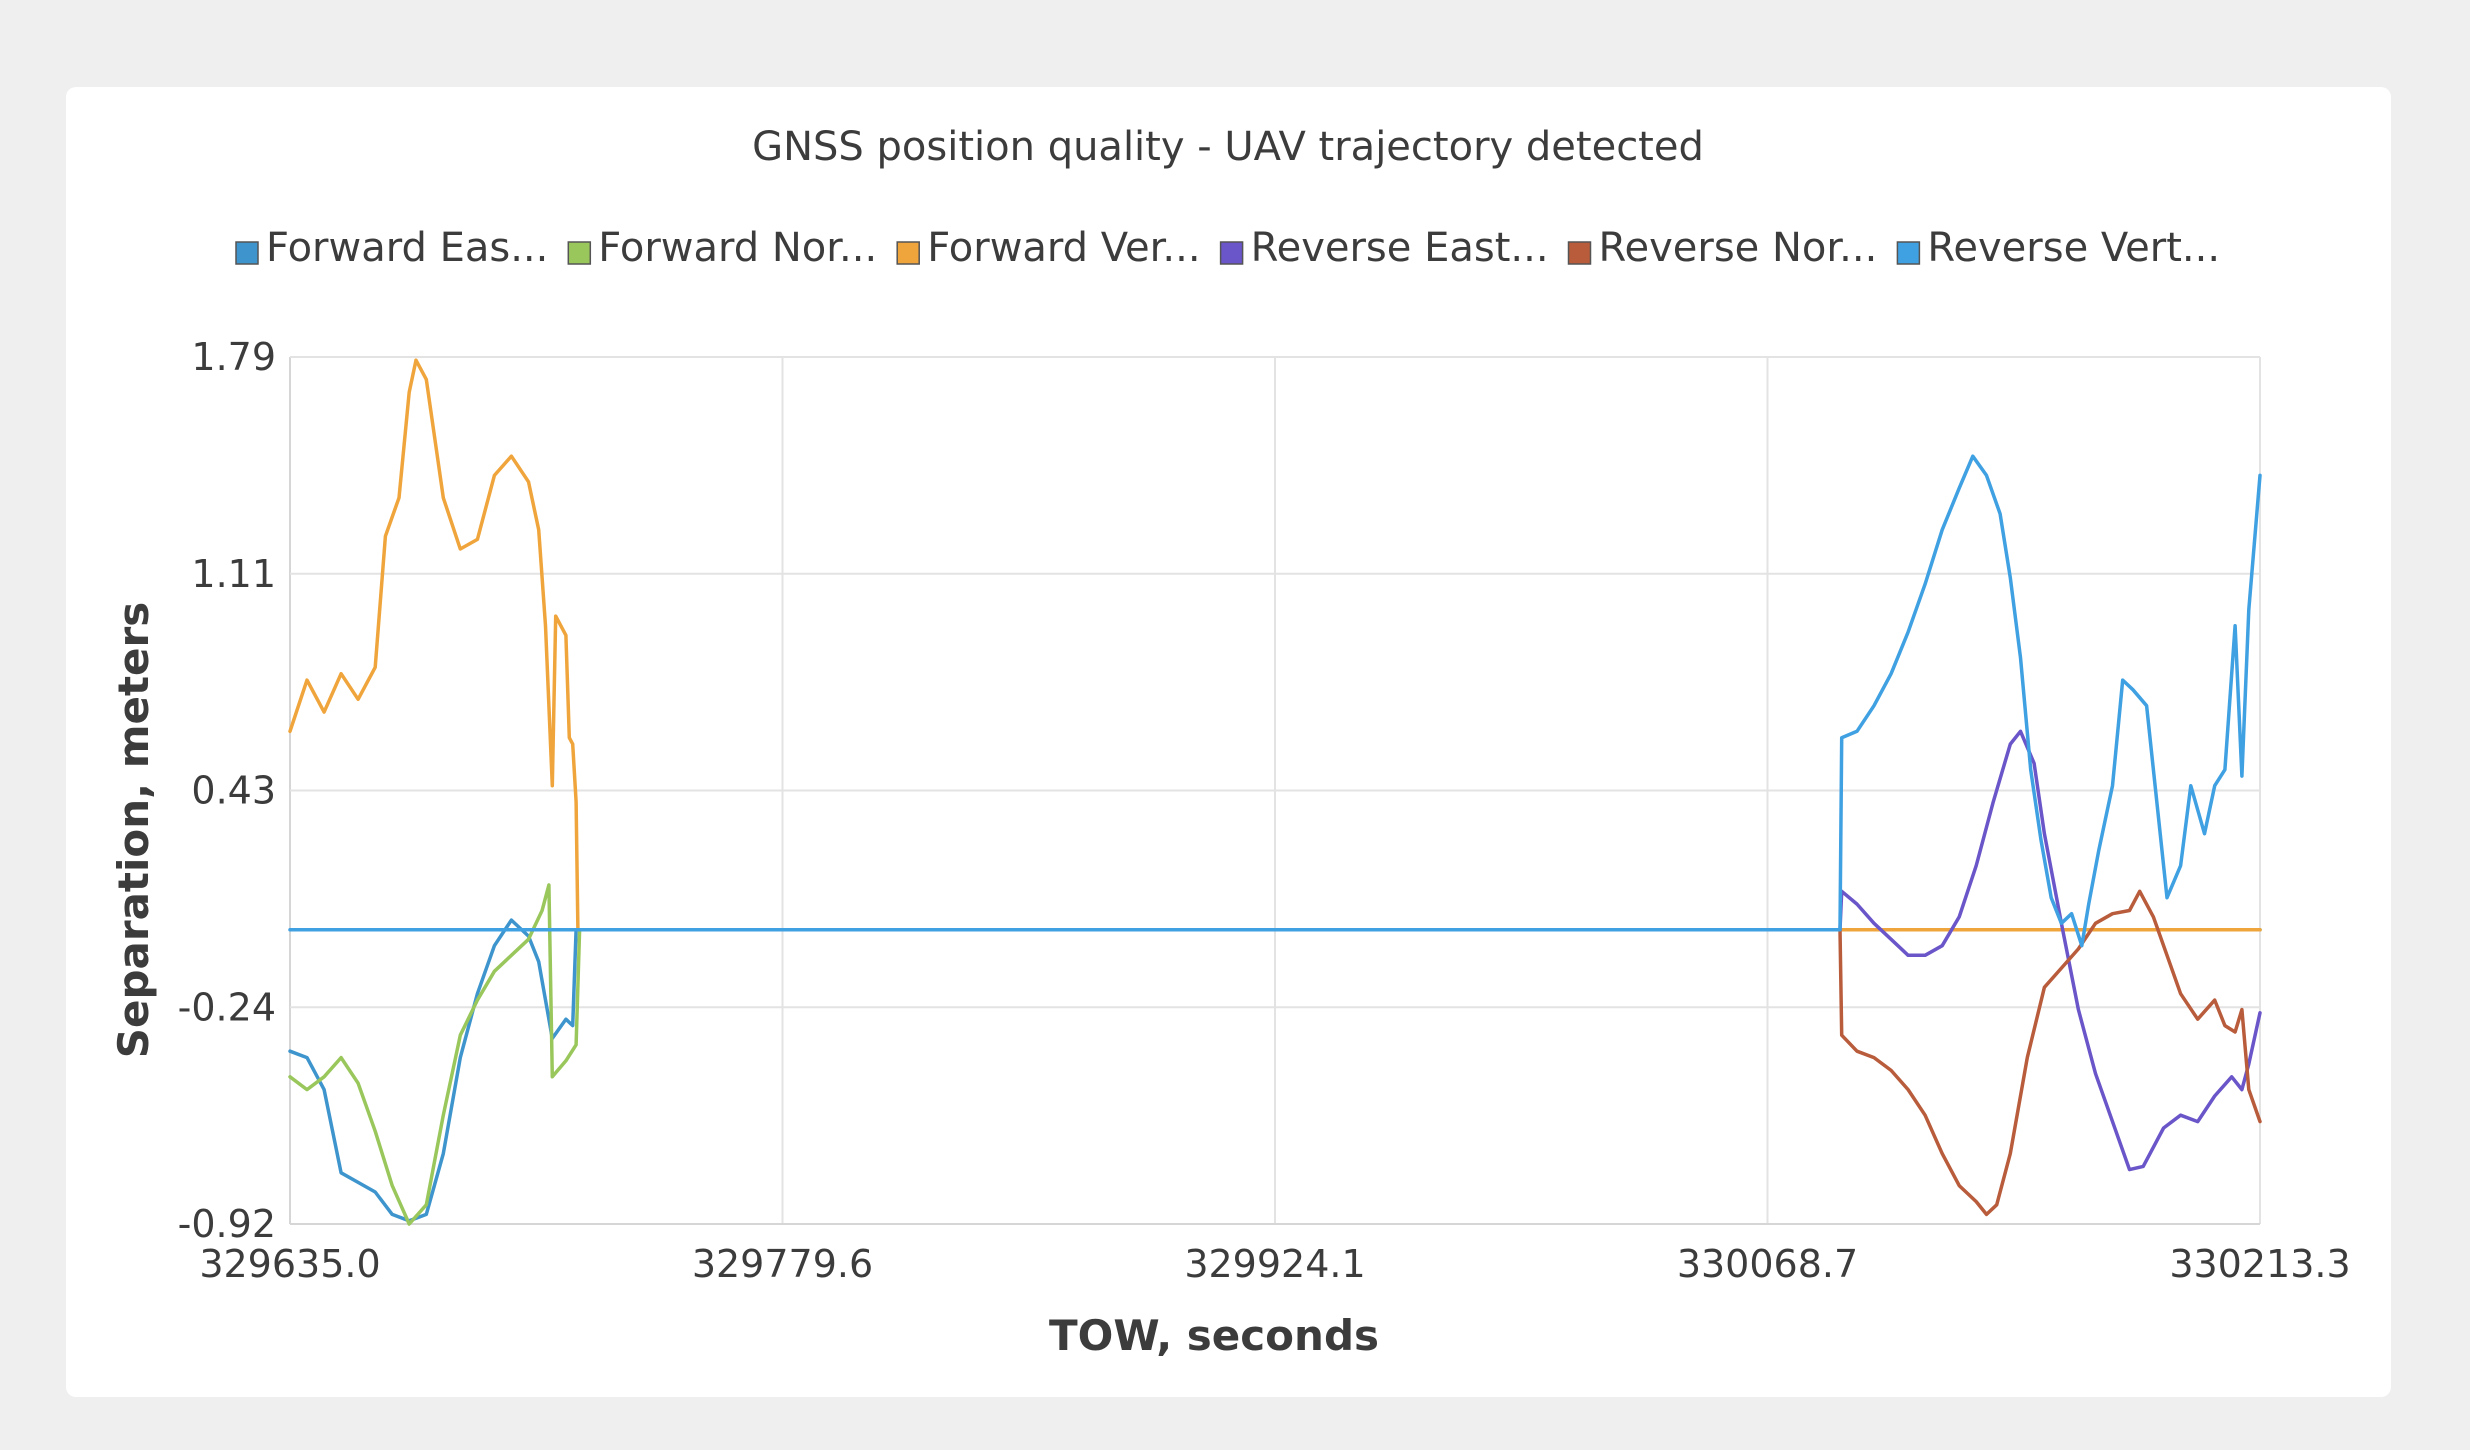 This screenshot has height=1450, width=2470. I want to click on x-tick-label: 329924.1, so click(1274, 1264).